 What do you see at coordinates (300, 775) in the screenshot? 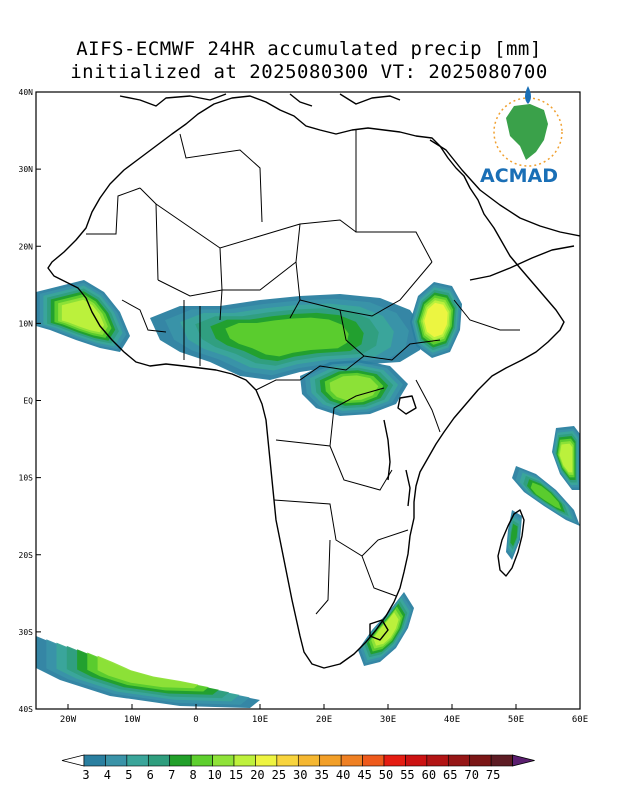
I see `colorbar-label: 30` at bounding box center [300, 775].